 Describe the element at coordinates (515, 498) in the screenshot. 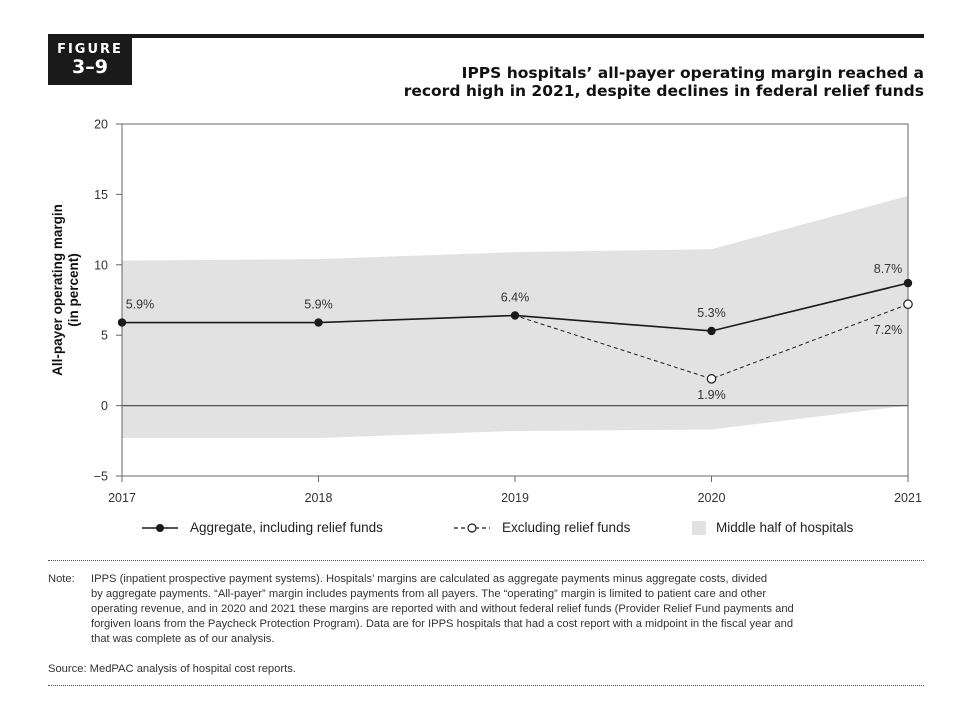

I see `x-tick-label: 2019` at that location.